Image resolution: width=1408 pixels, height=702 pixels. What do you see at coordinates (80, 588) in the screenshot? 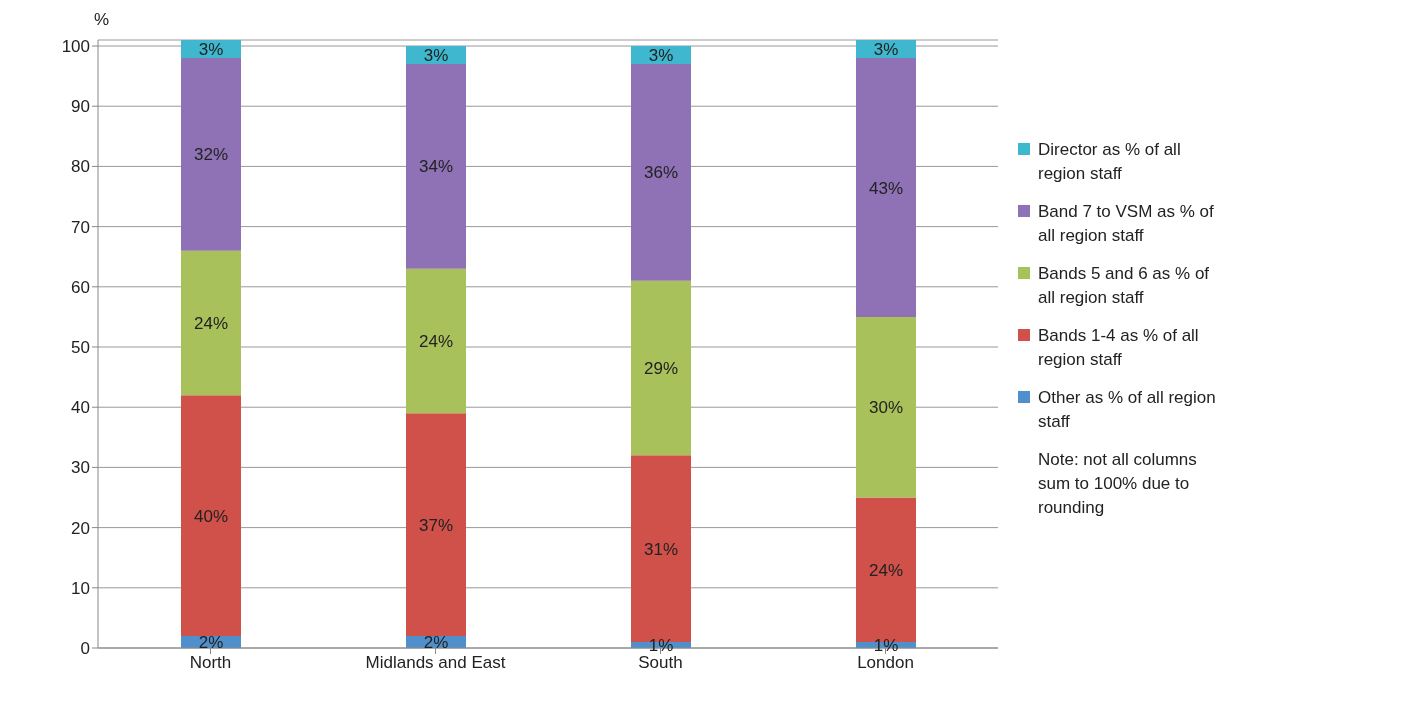
I see `y-tick-label: 10` at bounding box center [80, 588].